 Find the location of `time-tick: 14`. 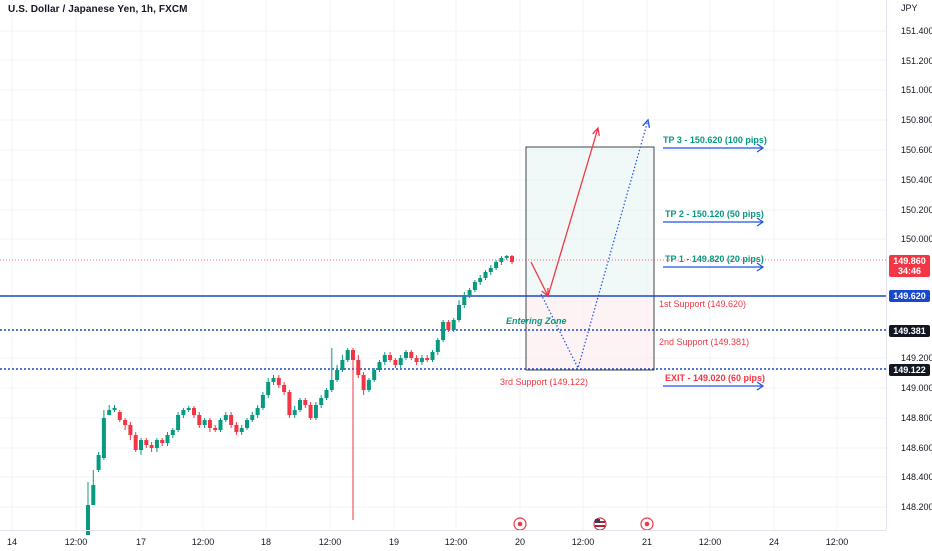

time-tick: 14 is located at coordinates (12, 542).